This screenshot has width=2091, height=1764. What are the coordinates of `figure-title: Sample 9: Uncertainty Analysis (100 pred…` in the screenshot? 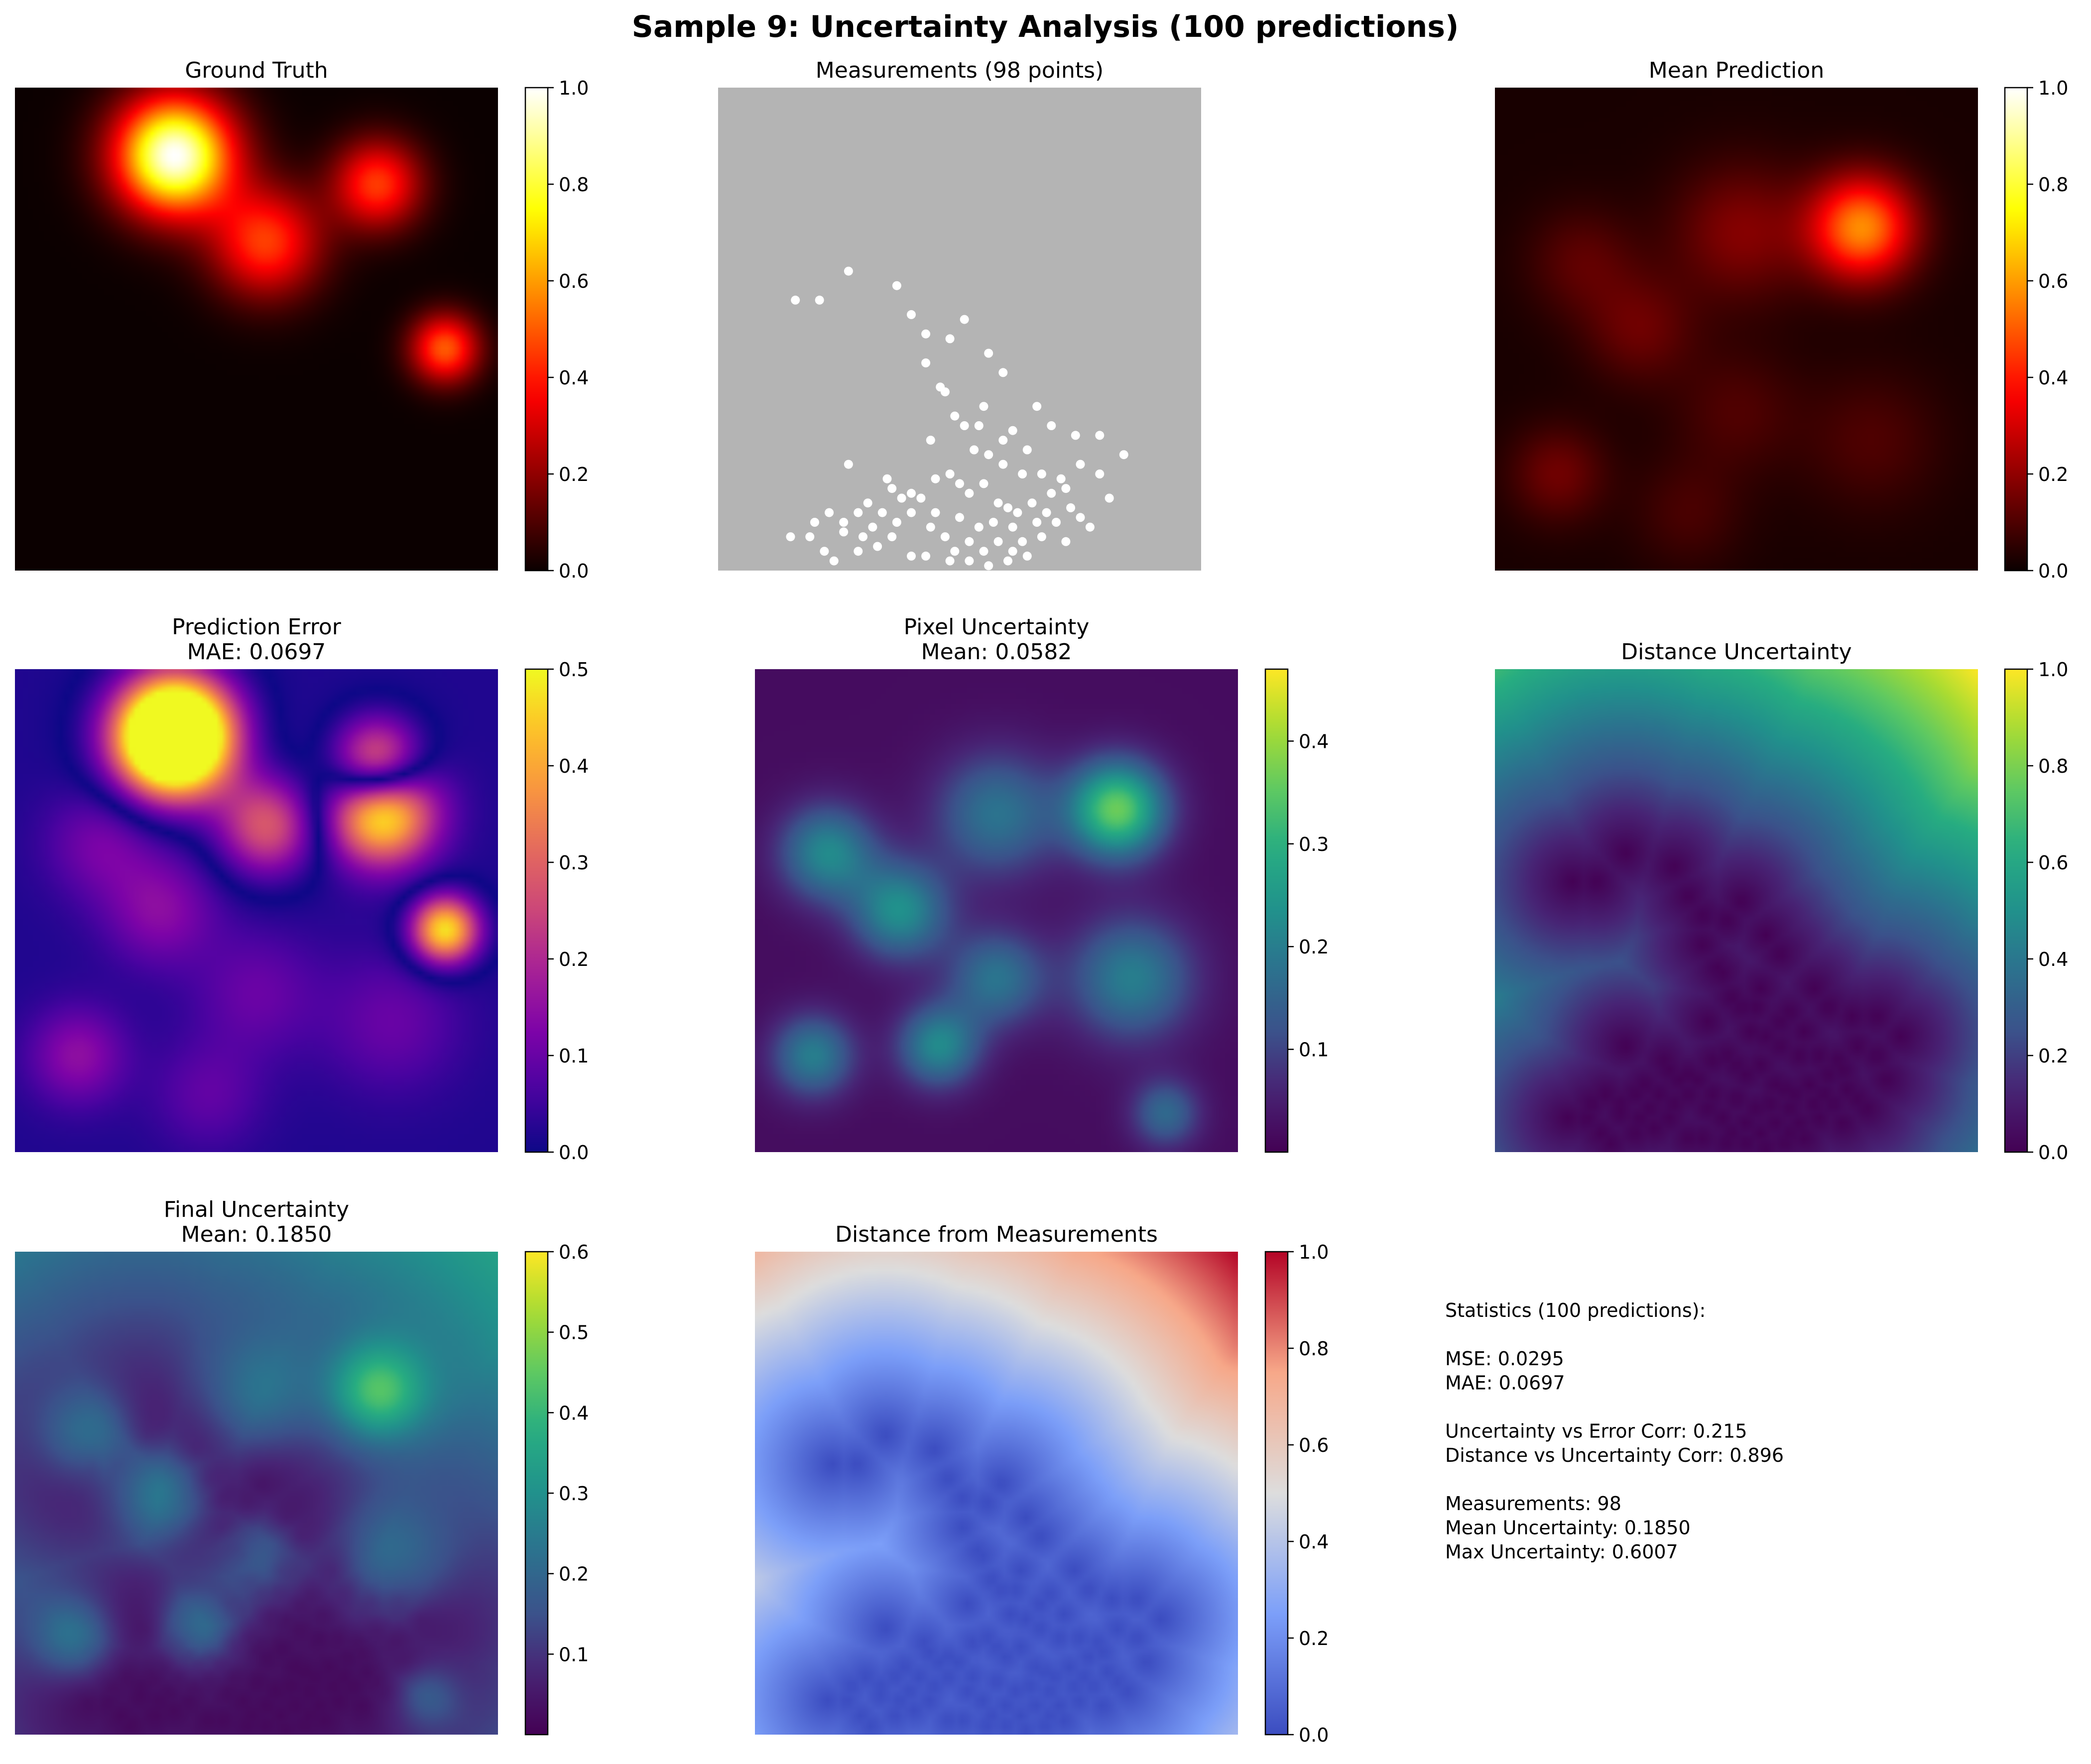 It's located at (1045, 26).